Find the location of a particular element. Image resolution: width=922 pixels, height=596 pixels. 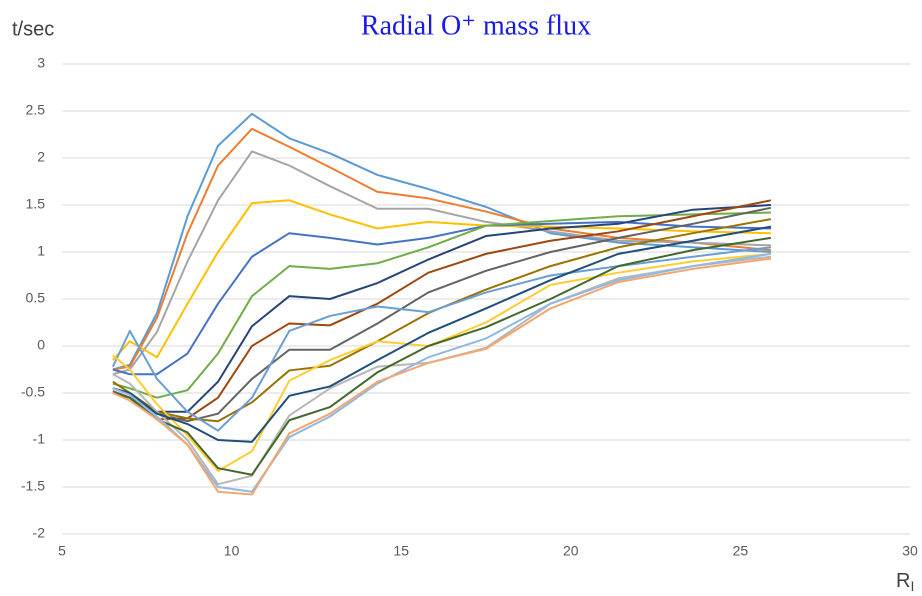

y-tick-label: 1 is located at coordinates (41, 251).